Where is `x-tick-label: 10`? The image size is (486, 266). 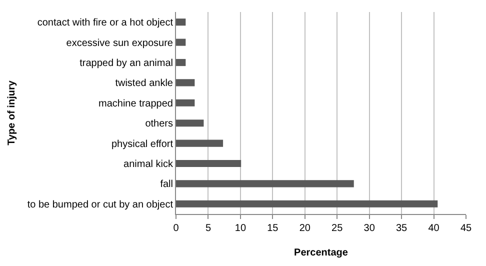 x-tick-label: 10 is located at coordinates (240, 228).